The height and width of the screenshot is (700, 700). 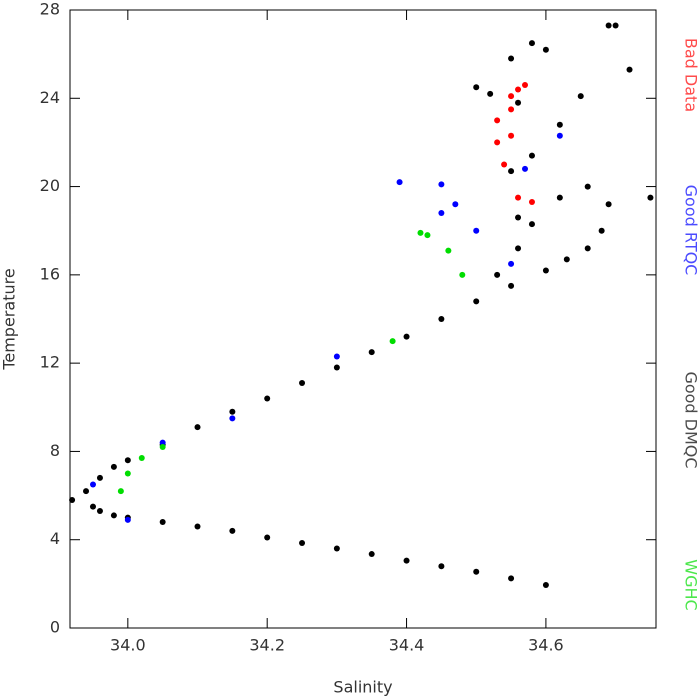 What do you see at coordinates (9, 319) in the screenshot?
I see `y-axis-label: Temperature` at bounding box center [9, 319].